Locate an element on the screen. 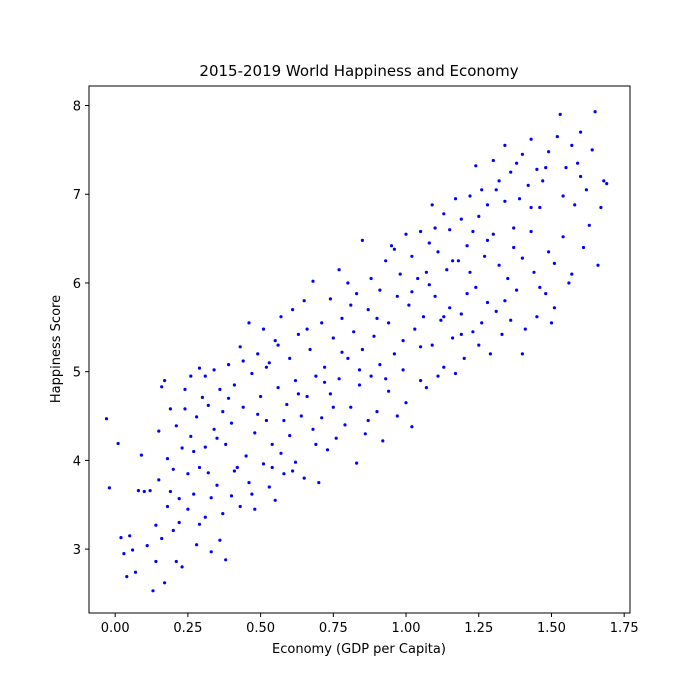 The width and height of the screenshot is (700, 700). x-axis-label: Economy (GDP per Capita) is located at coordinates (359, 649).